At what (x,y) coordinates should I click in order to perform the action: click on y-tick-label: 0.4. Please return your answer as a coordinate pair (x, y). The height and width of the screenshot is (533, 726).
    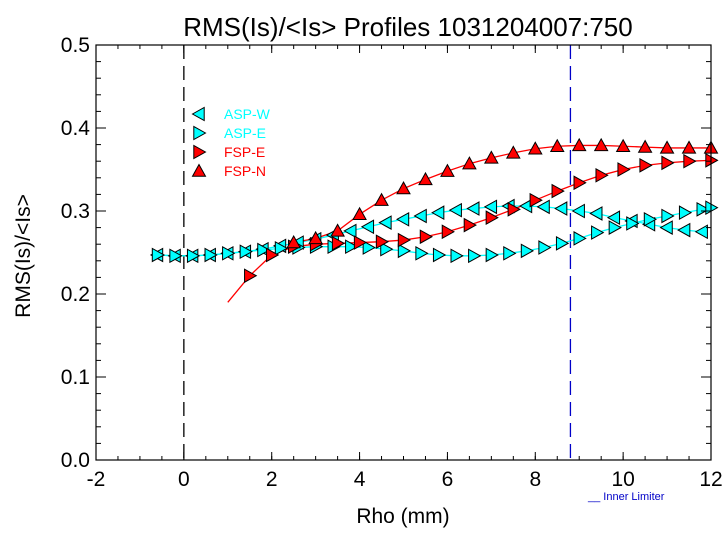
    Looking at the image, I should click on (76, 128).